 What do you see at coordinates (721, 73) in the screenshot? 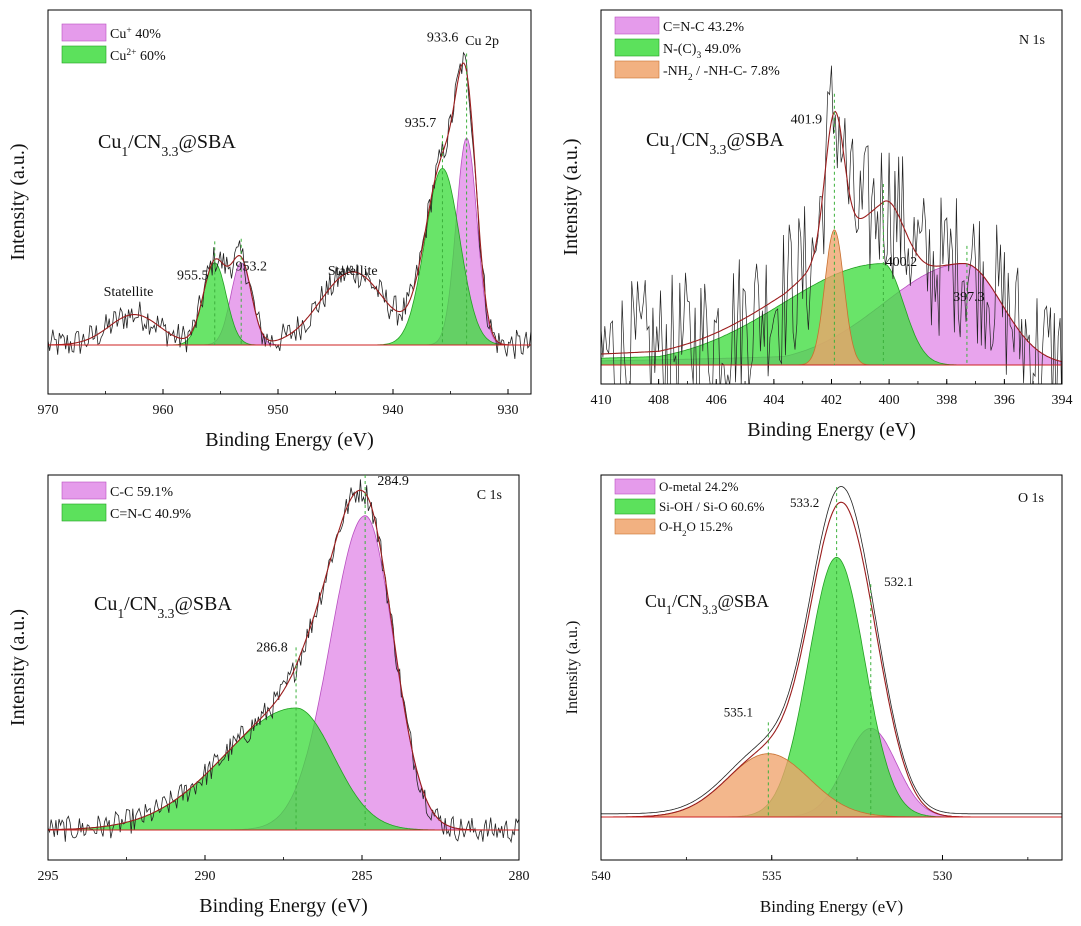
I see `legend-entry: -NH2 / -NH-C- 7.8%` at bounding box center [721, 73].